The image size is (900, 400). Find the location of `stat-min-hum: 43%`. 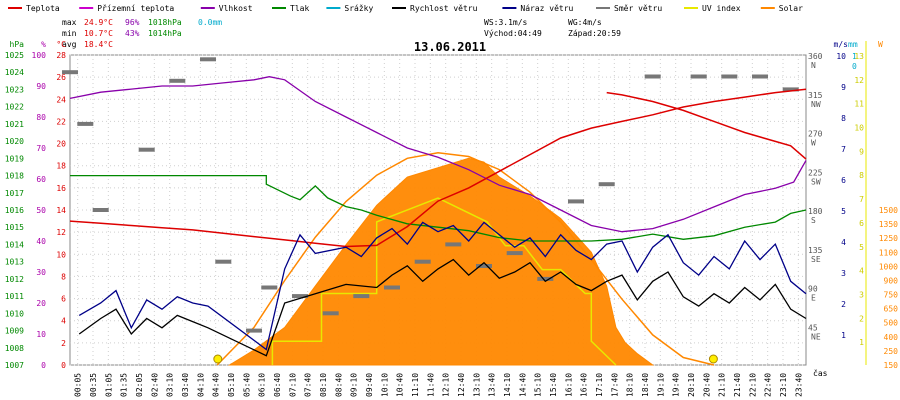

stat-min-hum: 43% is located at coordinates (132, 33).